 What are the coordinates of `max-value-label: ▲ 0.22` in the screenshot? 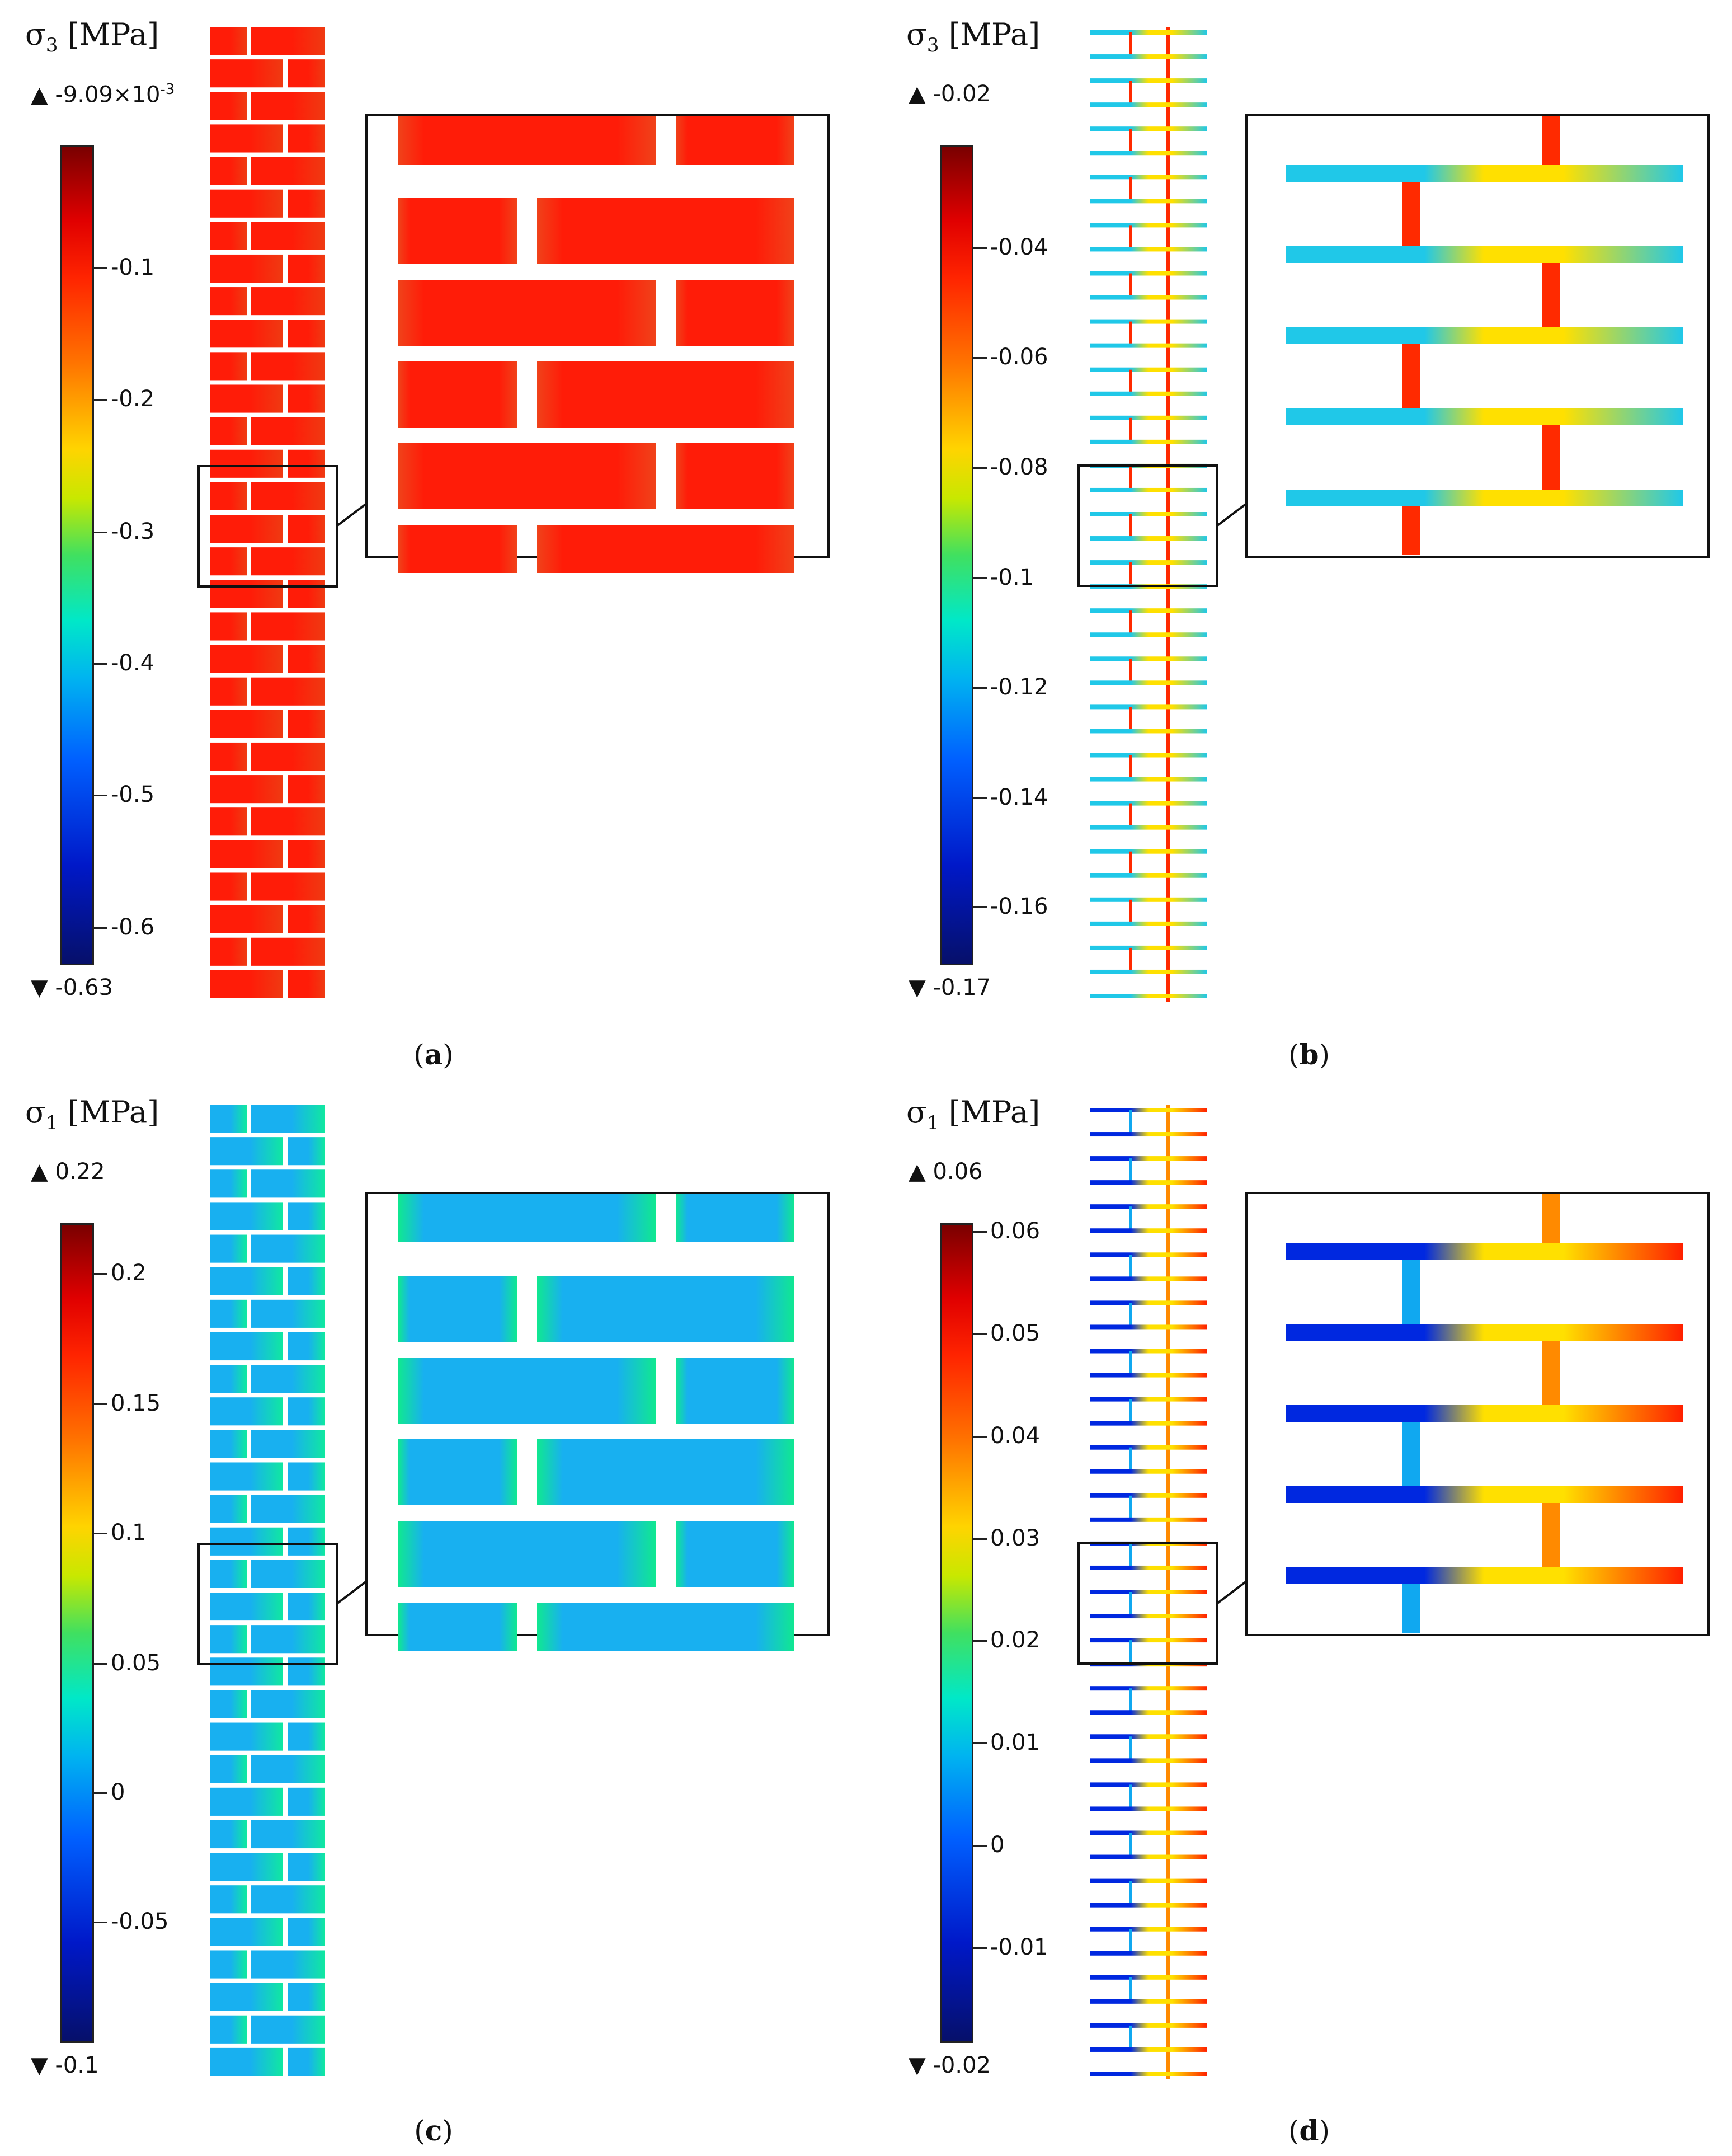 It's located at (68, 1172).